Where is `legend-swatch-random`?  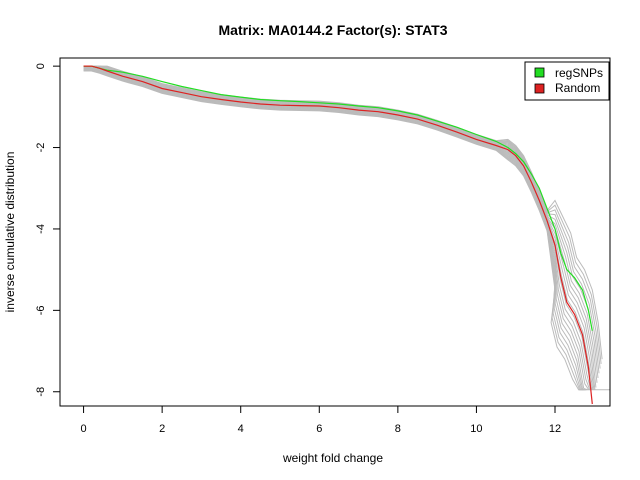 legend-swatch-random is located at coordinates (539, 88).